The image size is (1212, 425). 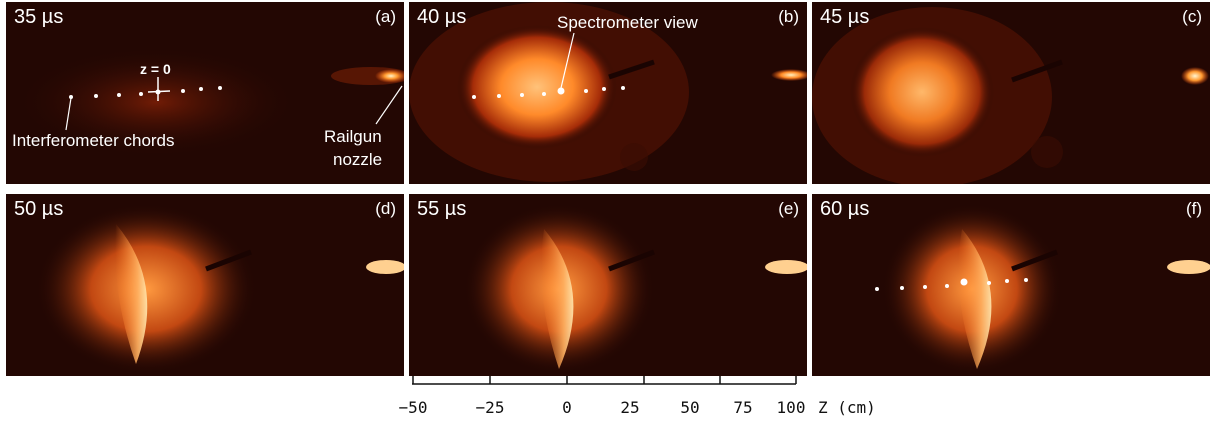 I want to click on plasma-image-f, so click(x=1011, y=285).